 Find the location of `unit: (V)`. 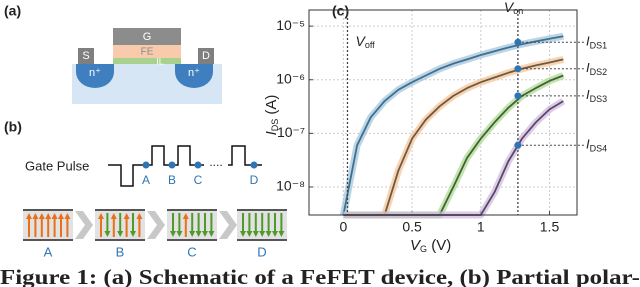

unit: (V) is located at coordinates (439, 245).